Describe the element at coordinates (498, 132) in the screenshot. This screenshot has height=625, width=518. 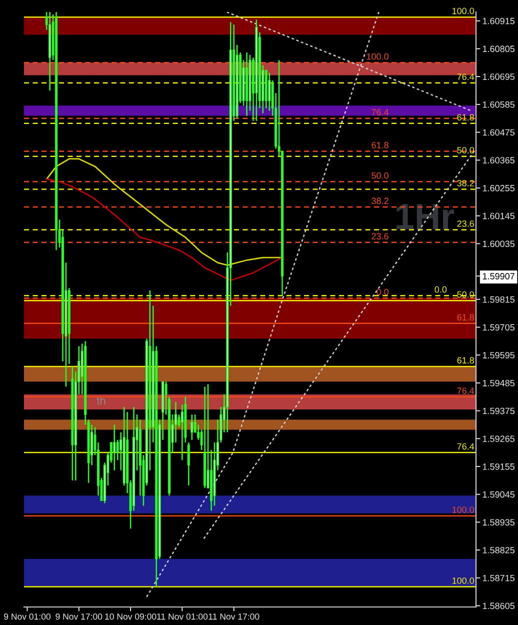
I see `y-tick-label: 1.60475` at that location.